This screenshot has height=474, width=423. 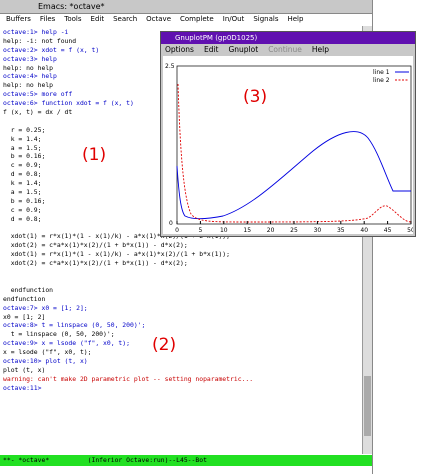 I want to click on code-line: octave:5> more off, so click(x=38, y=94).